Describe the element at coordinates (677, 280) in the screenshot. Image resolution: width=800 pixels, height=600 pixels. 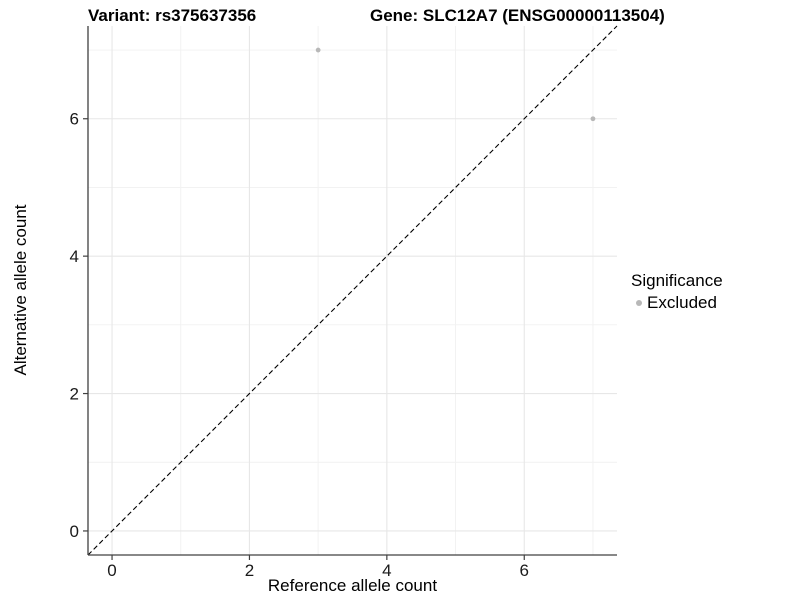
I see `legend-title: Significance` at that location.